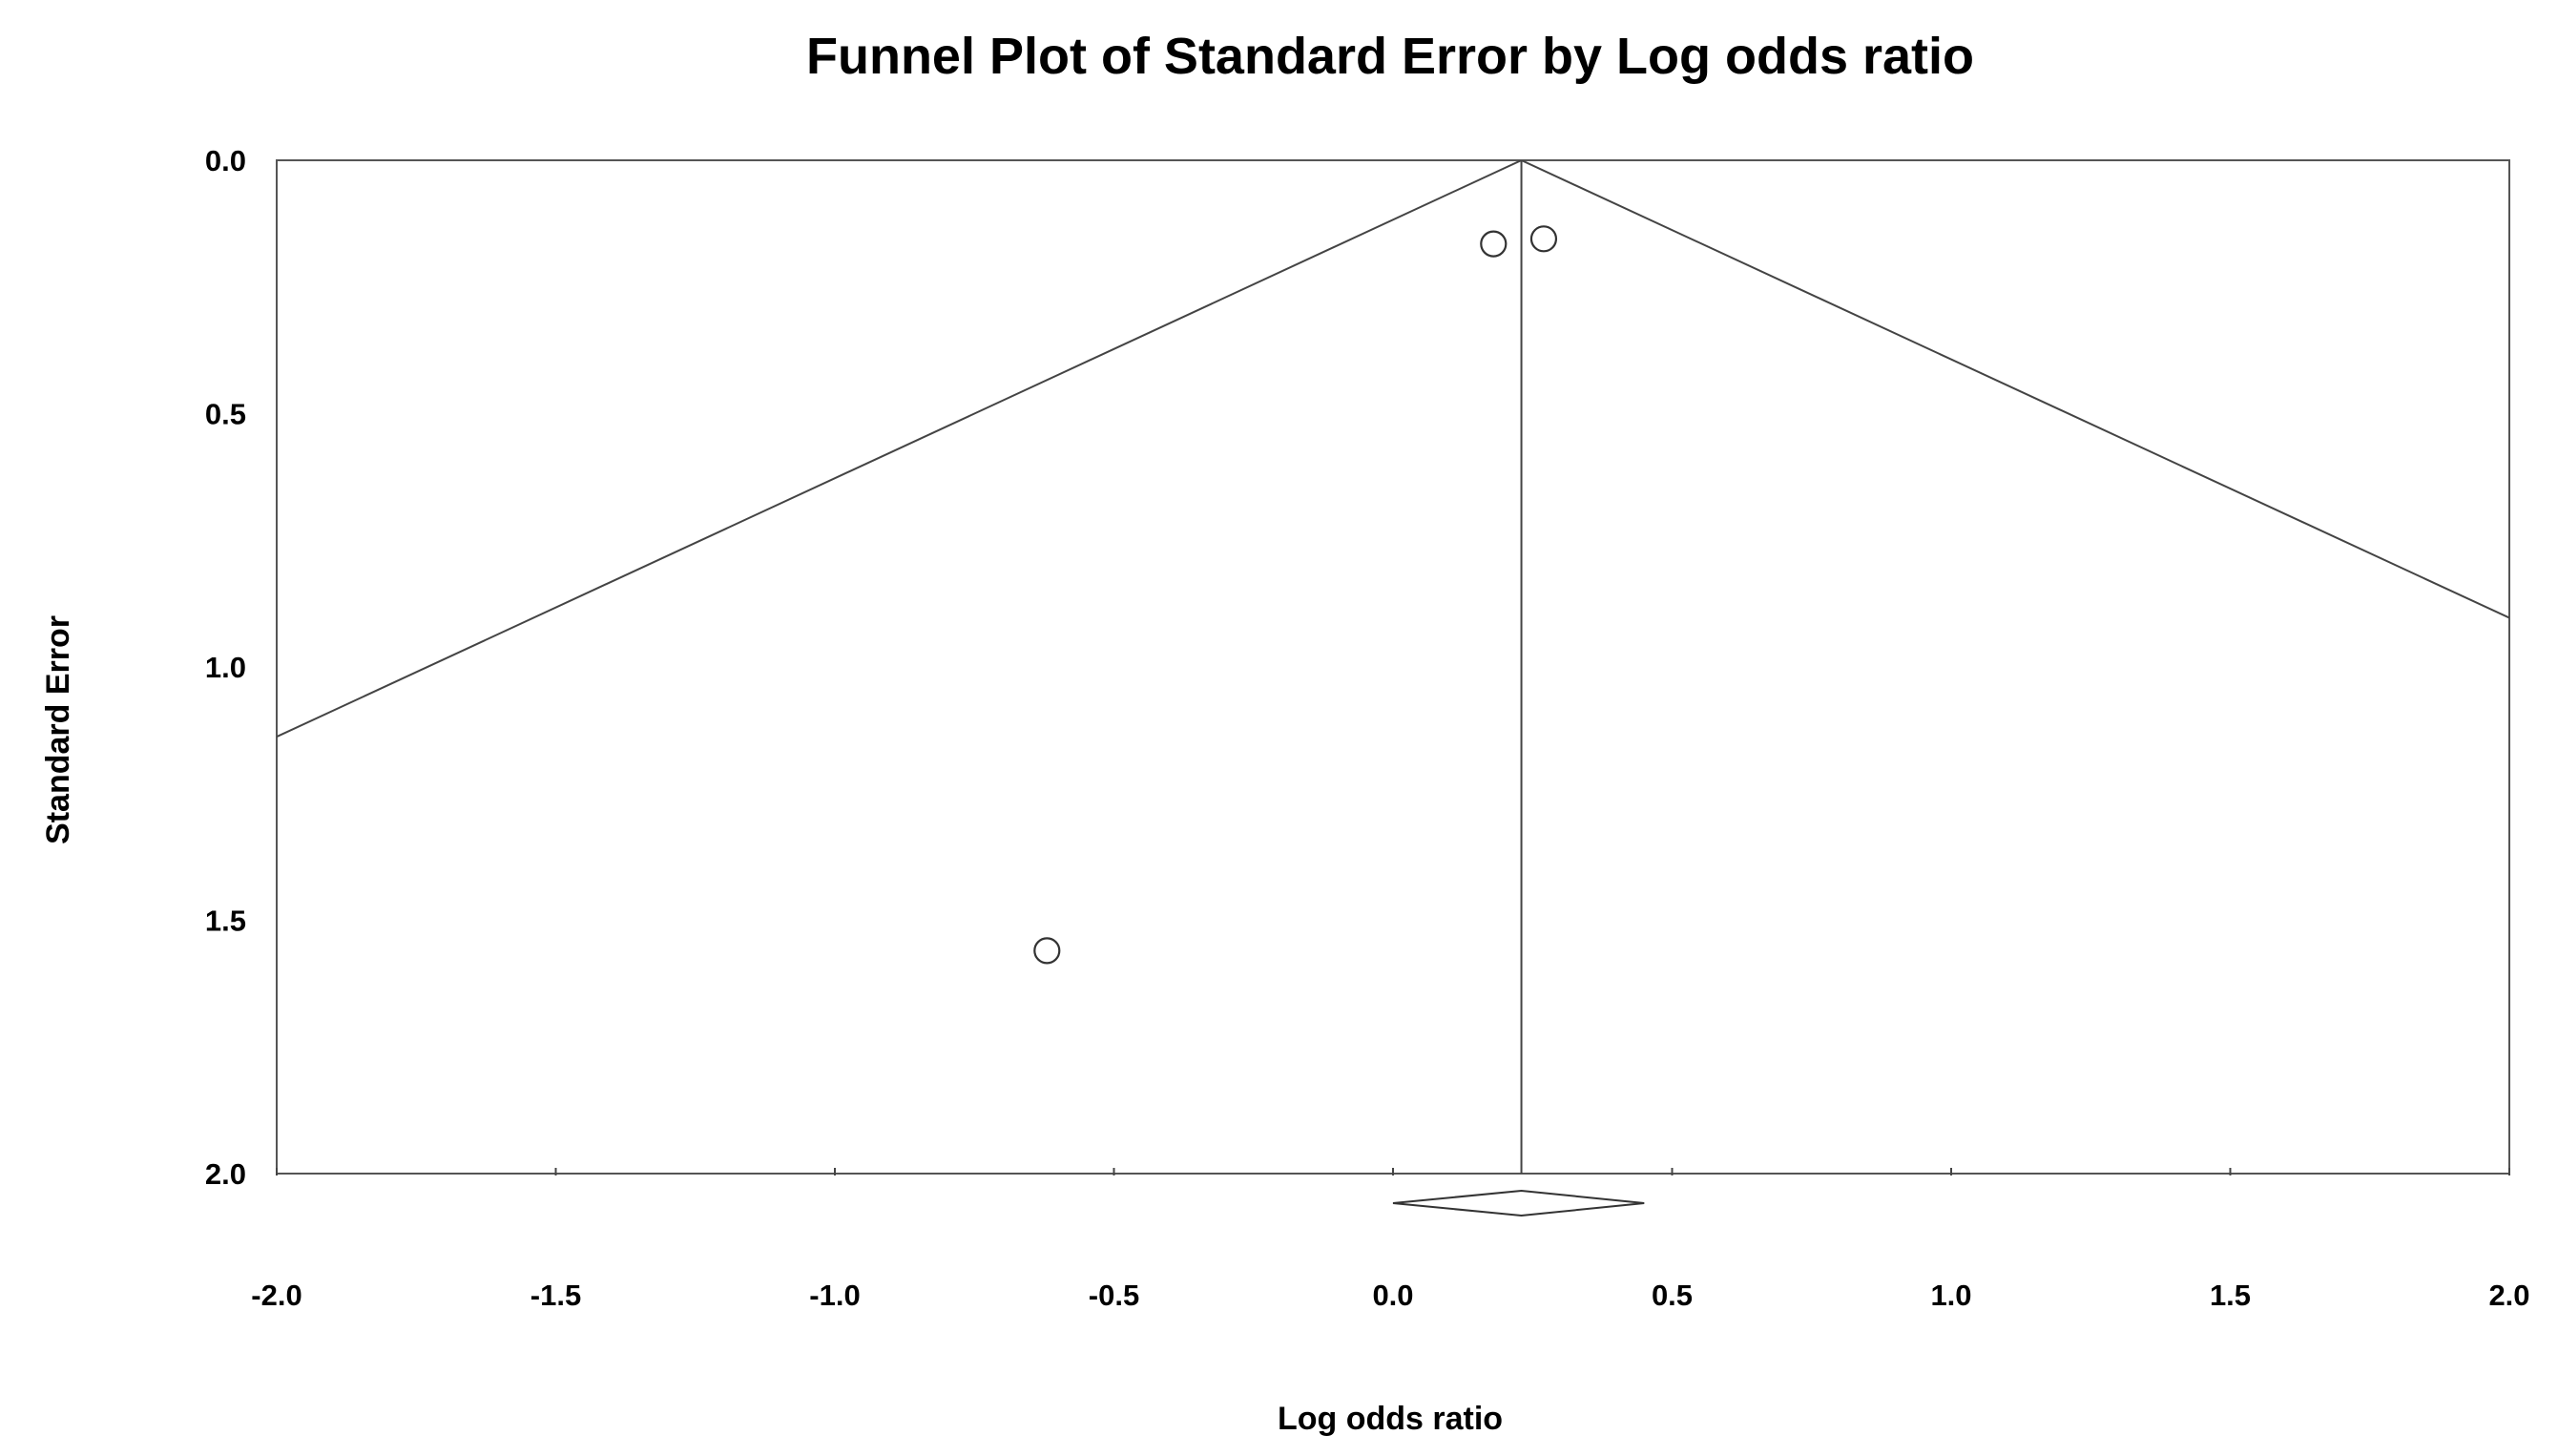  I want to click on y-tick-label: 1.5, so click(225, 922).